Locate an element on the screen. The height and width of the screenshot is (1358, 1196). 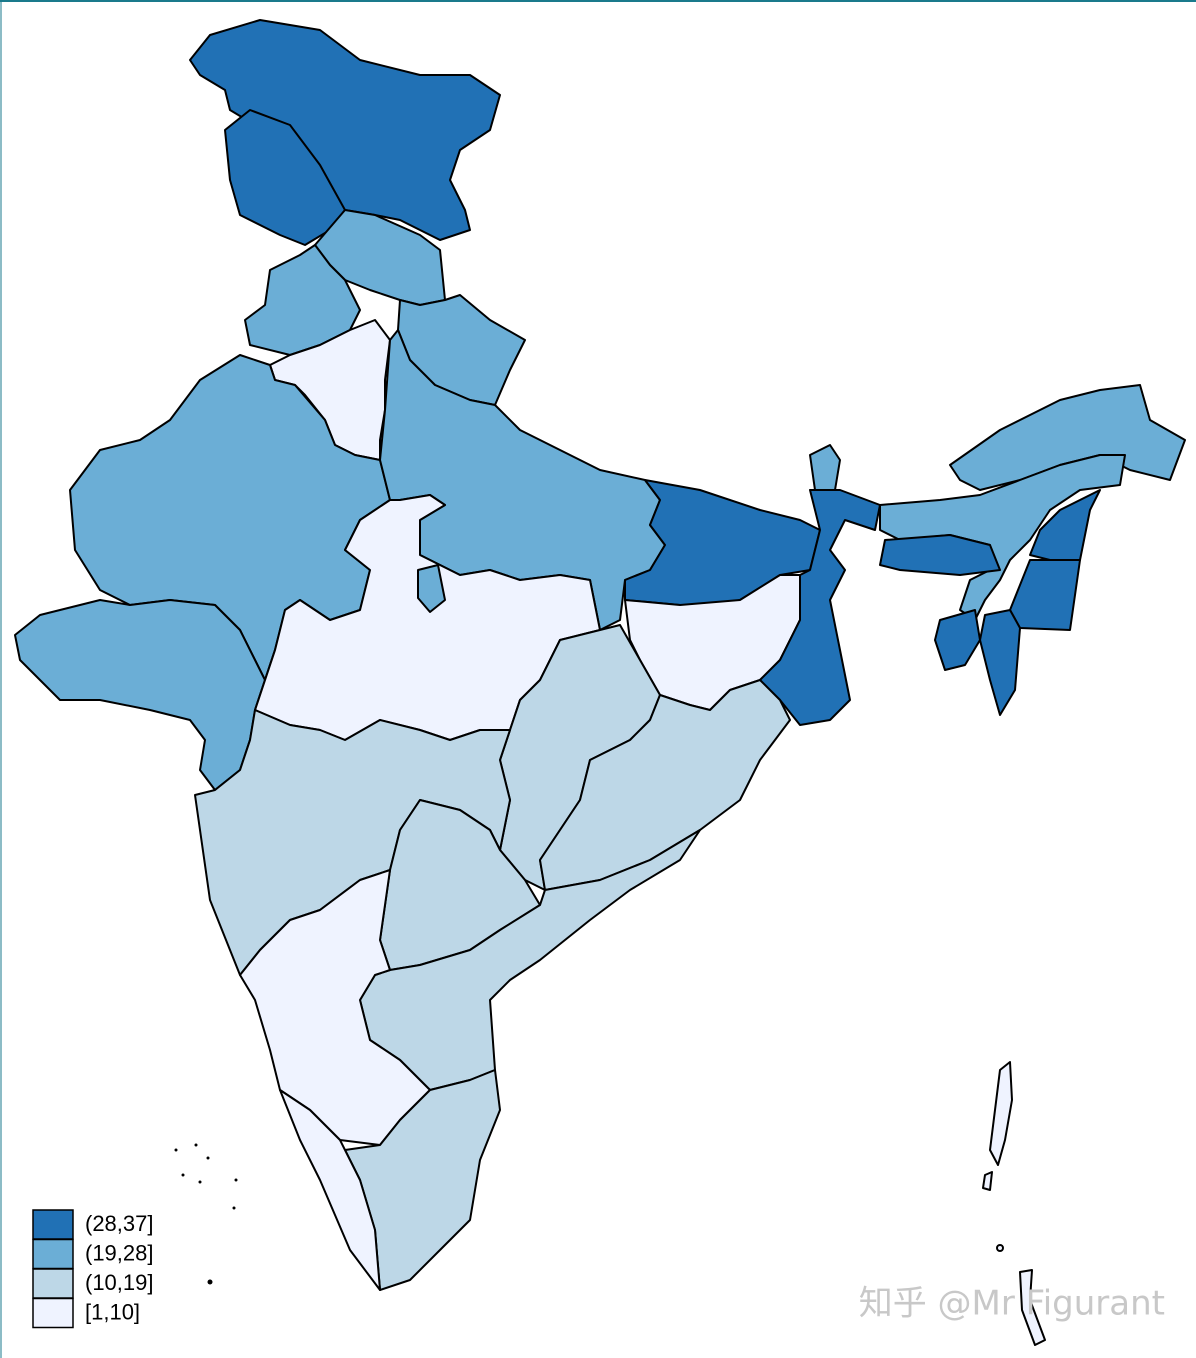
legend-label: (19,28] is located at coordinates (119, 1252).